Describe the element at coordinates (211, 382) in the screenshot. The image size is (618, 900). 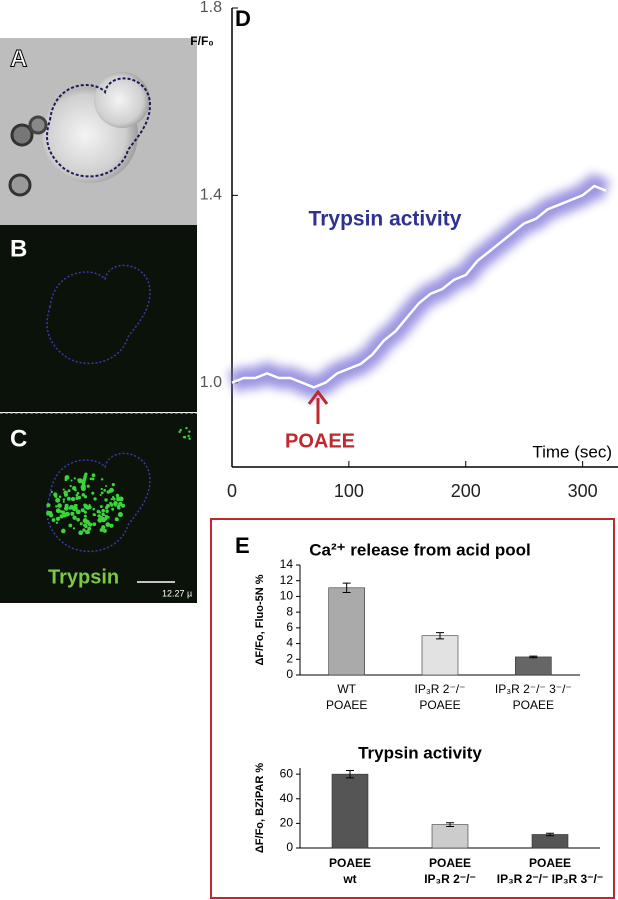
I see `y-tick-label: 1.0` at that location.